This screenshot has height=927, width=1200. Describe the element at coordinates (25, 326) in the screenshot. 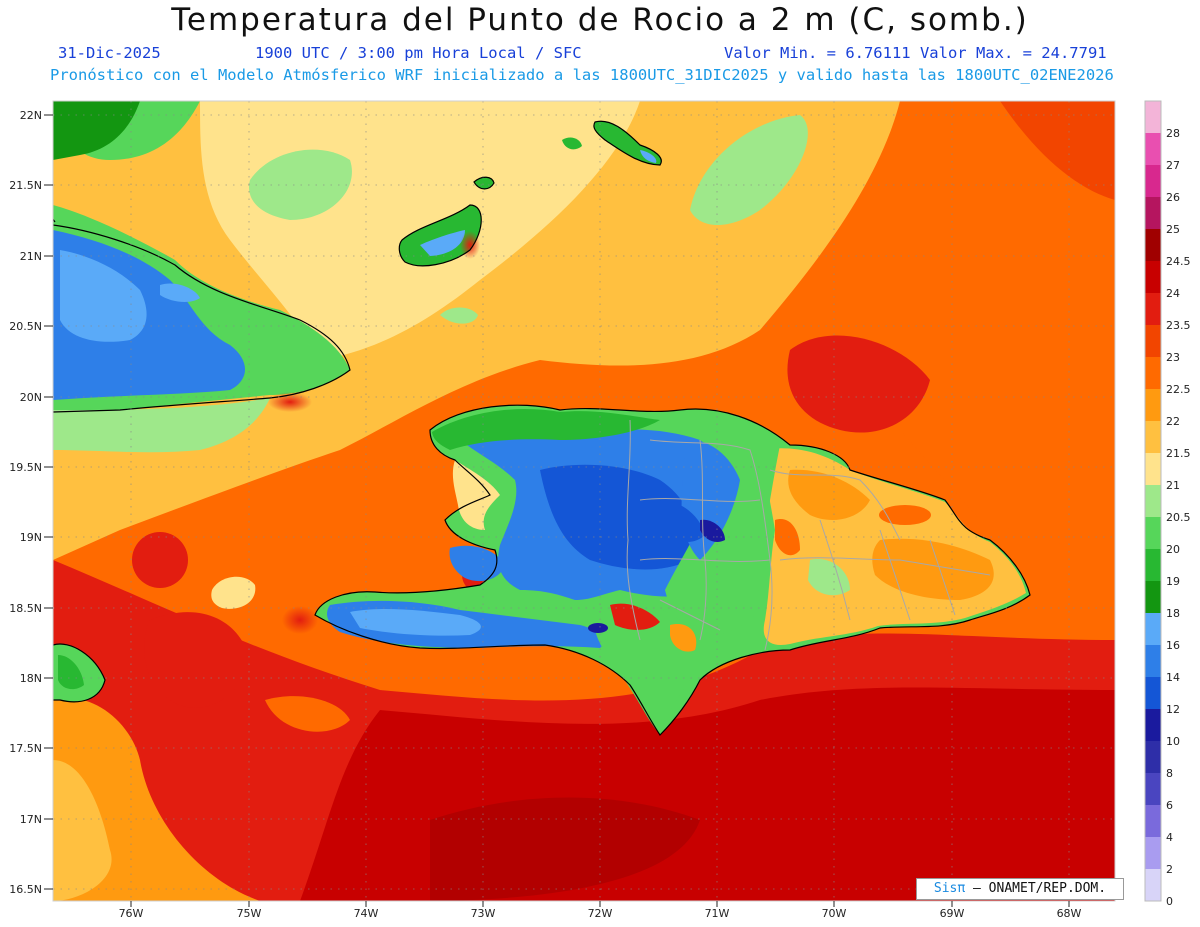

I see `lat-label: 20.5N` at that location.